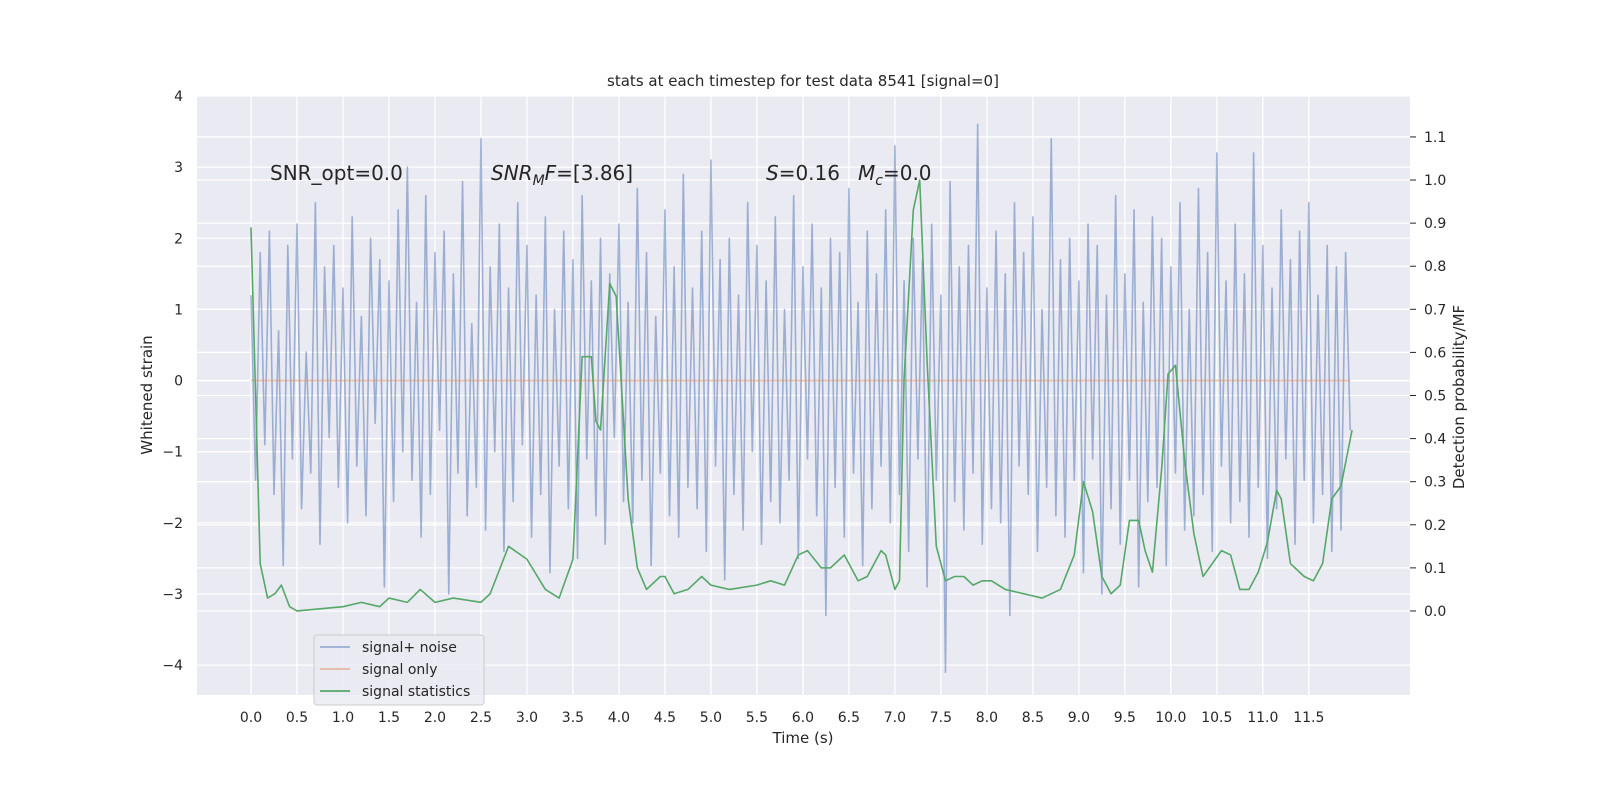 The width and height of the screenshot is (1600, 800). What do you see at coordinates (172, 595) in the screenshot?
I see `y-tick-label: −3` at bounding box center [172, 595].